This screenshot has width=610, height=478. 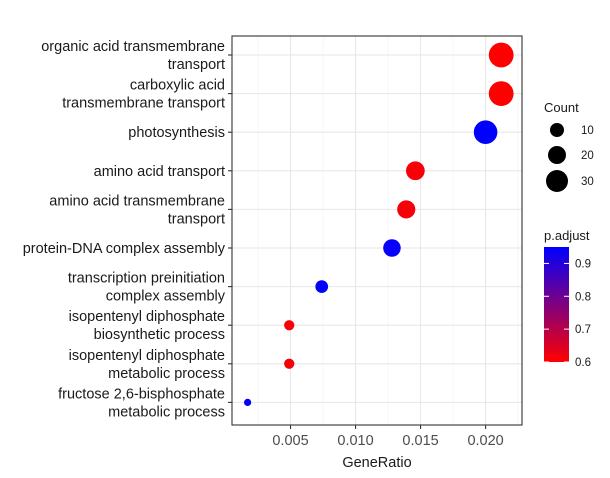 What do you see at coordinates (143, 95) in the screenshot?
I see `category-label: carboxylic acid transmembrane transport` at bounding box center [143, 95].